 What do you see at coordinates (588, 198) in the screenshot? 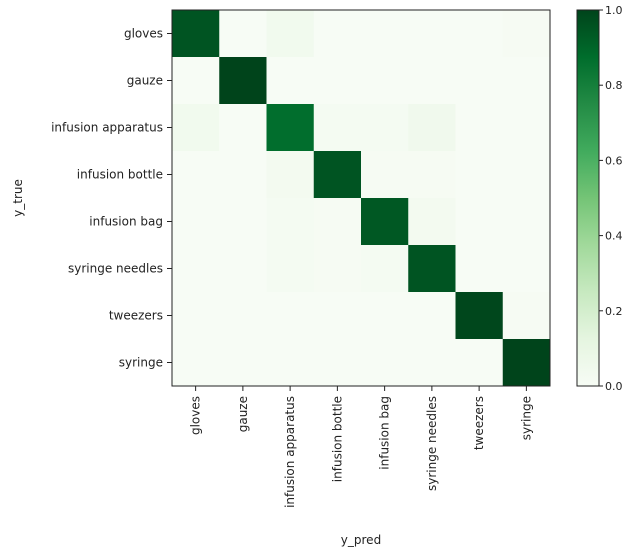
I see `colorbar-gradient` at bounding box center [588, 198].